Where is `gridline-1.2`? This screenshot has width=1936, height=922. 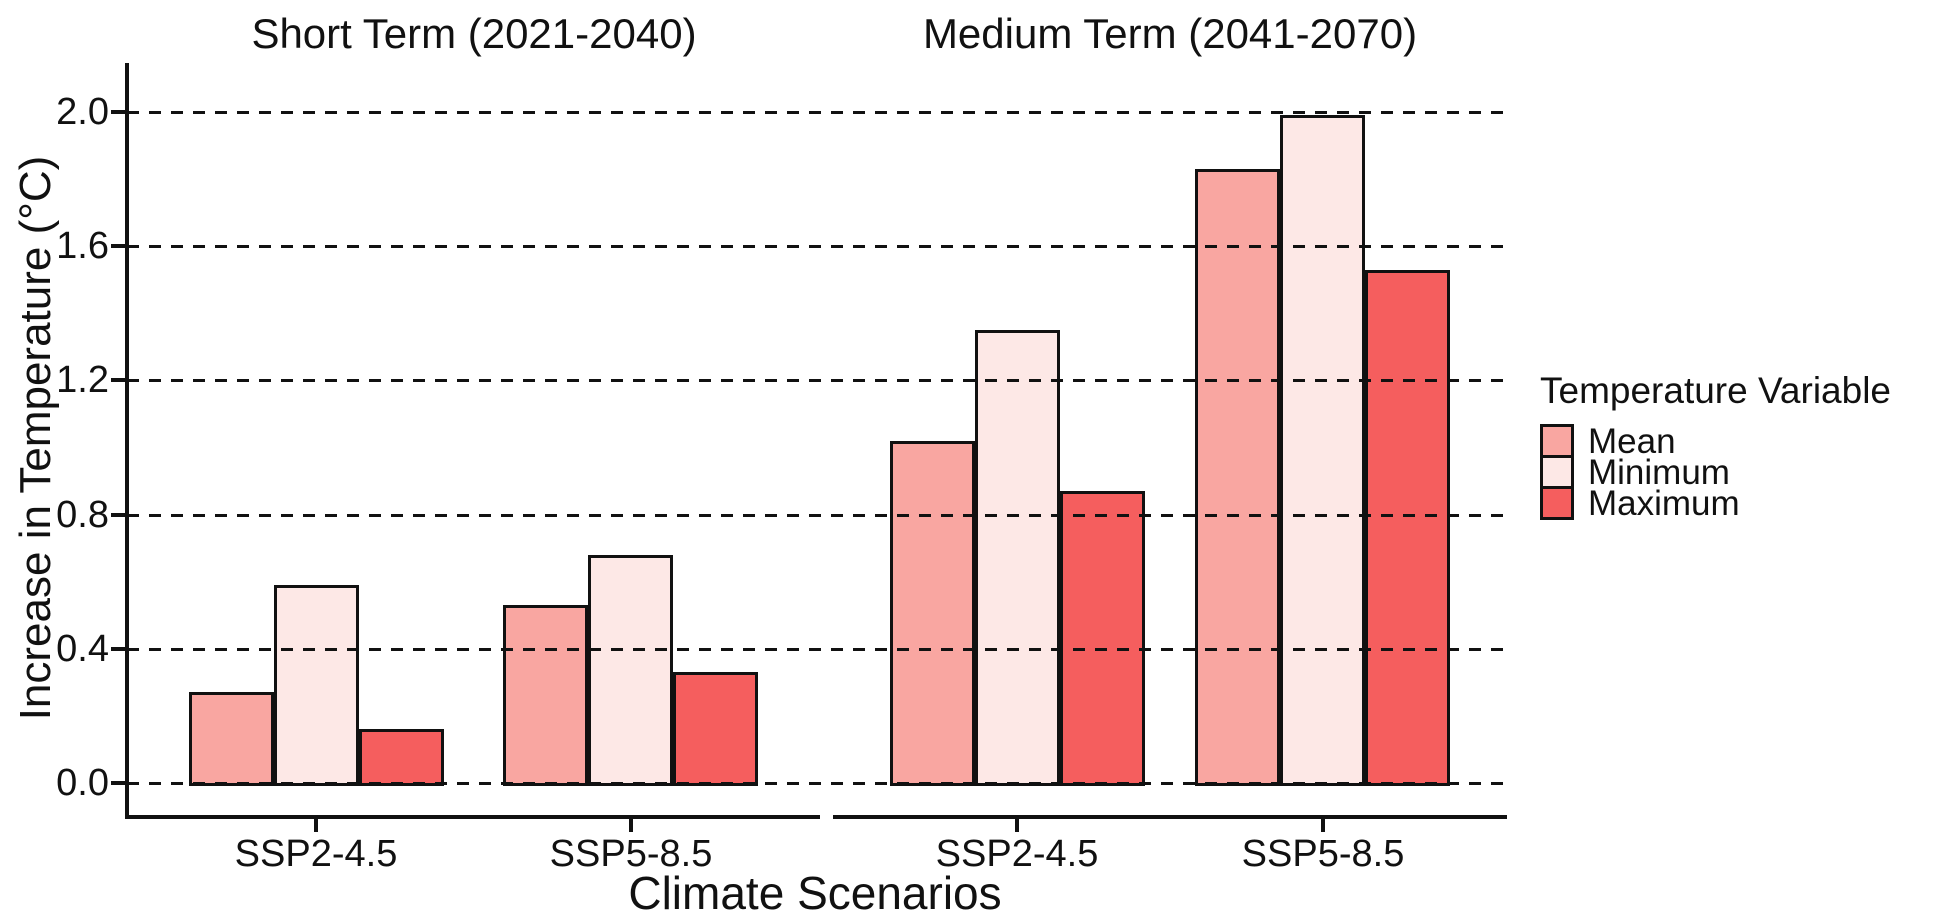
gridline-1.2 is located at coordinates (817, 380).